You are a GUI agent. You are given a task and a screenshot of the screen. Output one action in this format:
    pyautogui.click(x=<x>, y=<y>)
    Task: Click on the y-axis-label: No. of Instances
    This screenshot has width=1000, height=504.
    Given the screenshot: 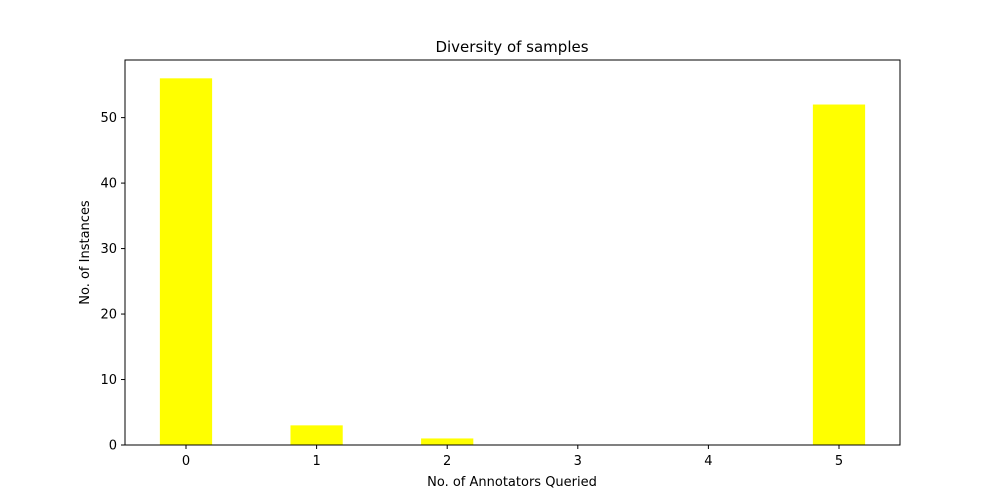 What is the action you would take?
    pyautogui.click(x=85, y=252)
    